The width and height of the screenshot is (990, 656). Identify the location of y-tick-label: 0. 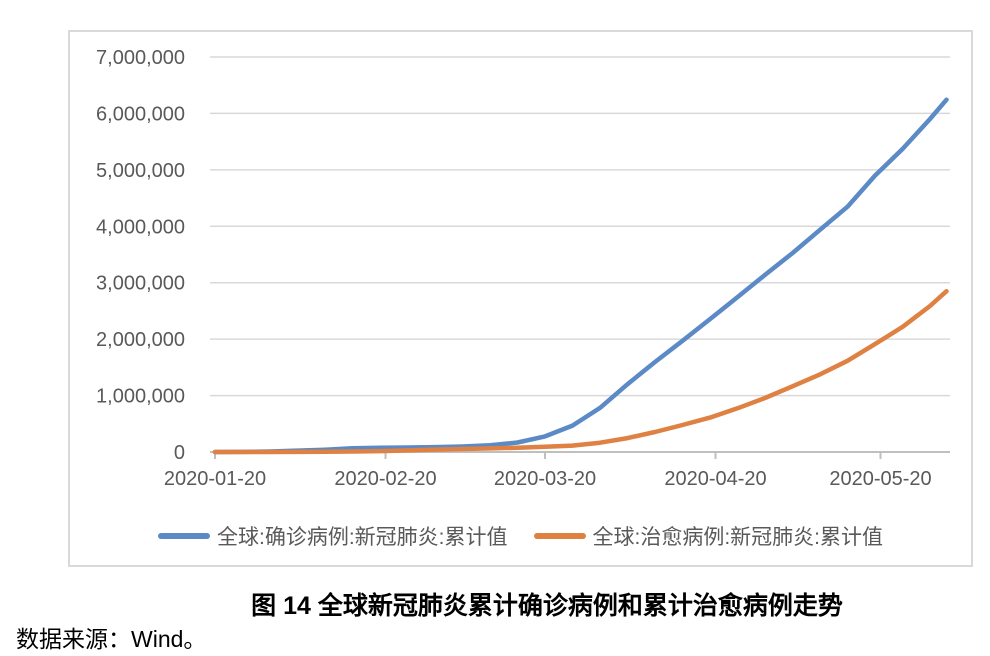
(179, 453).